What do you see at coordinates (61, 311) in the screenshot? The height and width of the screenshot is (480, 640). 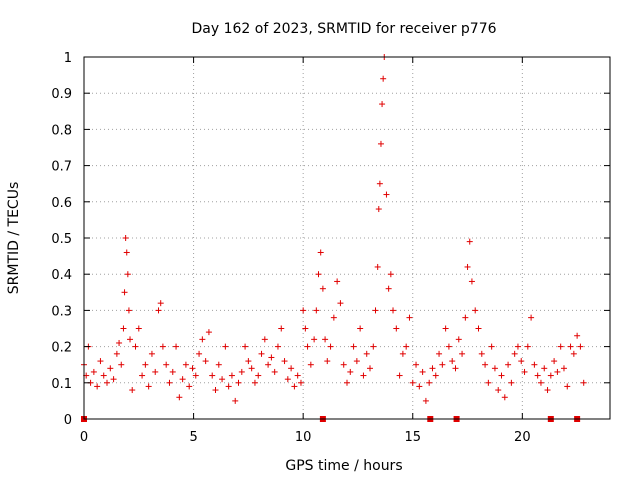 I see `y-tick-label: 0.3` at bounding box center [61, 311].